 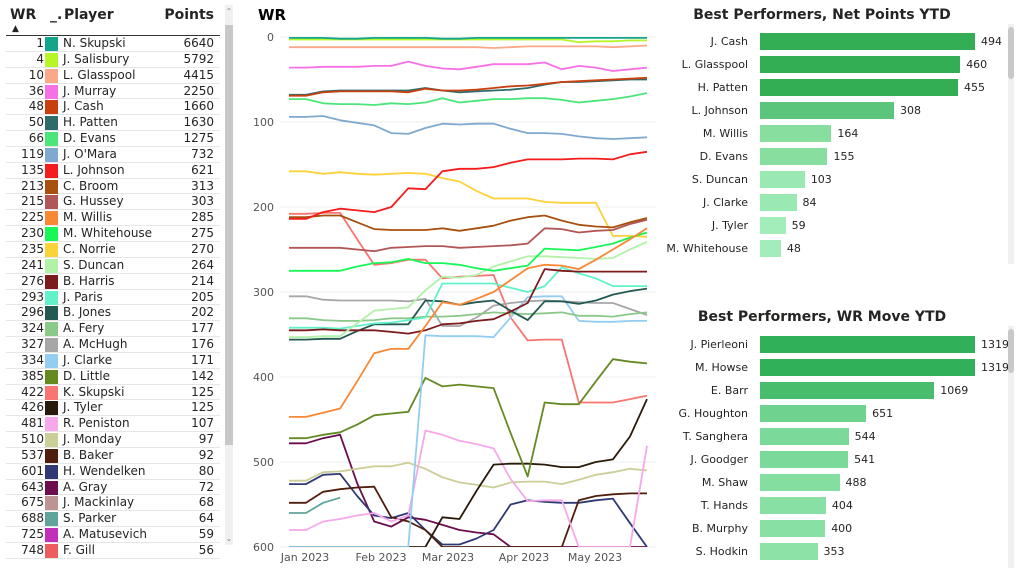 I want to click on table-row: 537 B. Baker 92, so click(x=113, y=456).